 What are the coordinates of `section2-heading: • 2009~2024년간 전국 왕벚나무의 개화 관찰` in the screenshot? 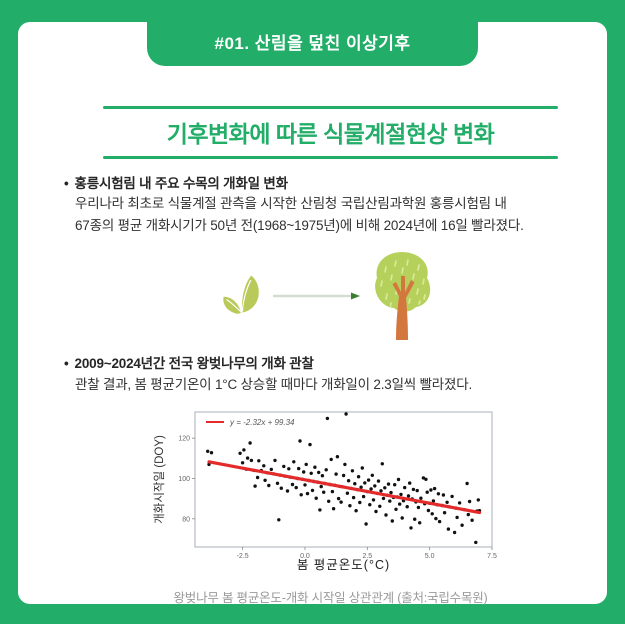 It's located at (189, 362).